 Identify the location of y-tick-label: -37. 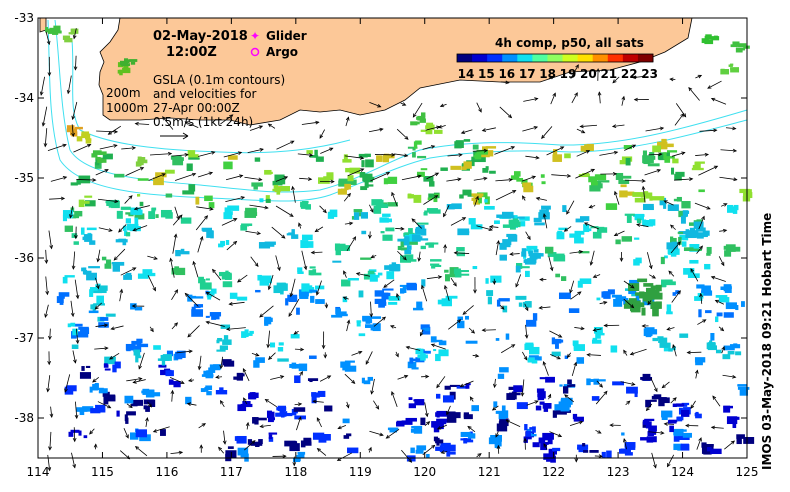
(24, 338).